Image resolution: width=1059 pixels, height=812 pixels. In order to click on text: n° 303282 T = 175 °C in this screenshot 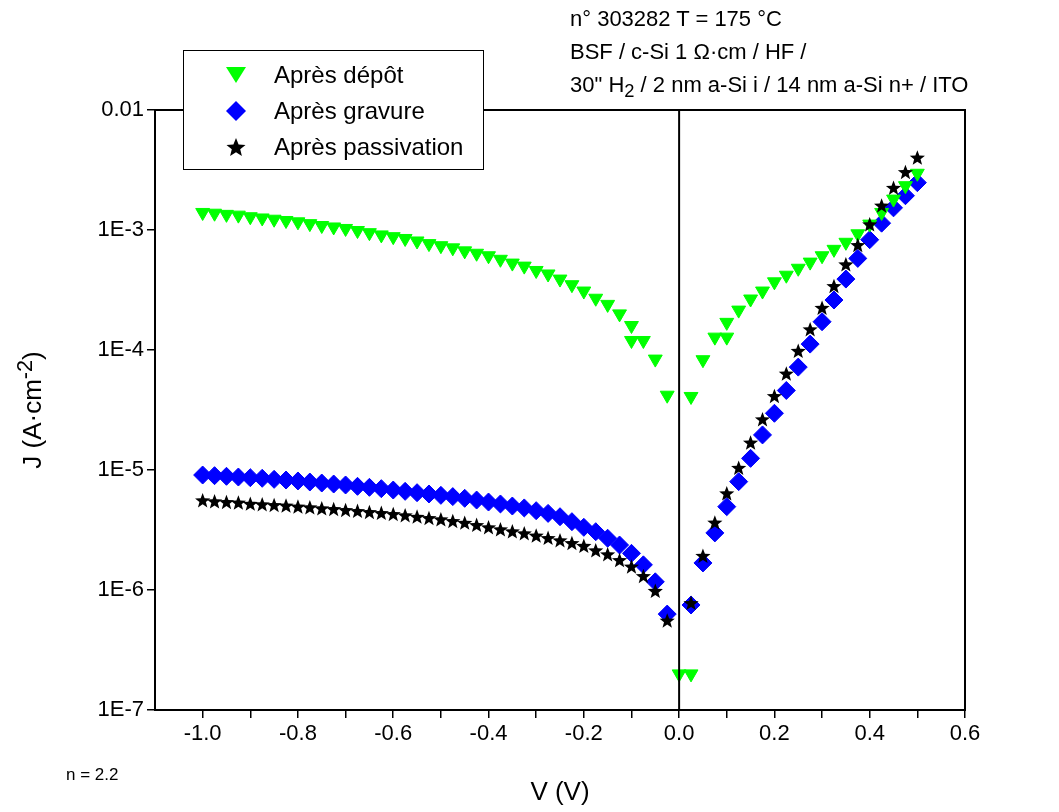, I will do `click(676, 19)`.